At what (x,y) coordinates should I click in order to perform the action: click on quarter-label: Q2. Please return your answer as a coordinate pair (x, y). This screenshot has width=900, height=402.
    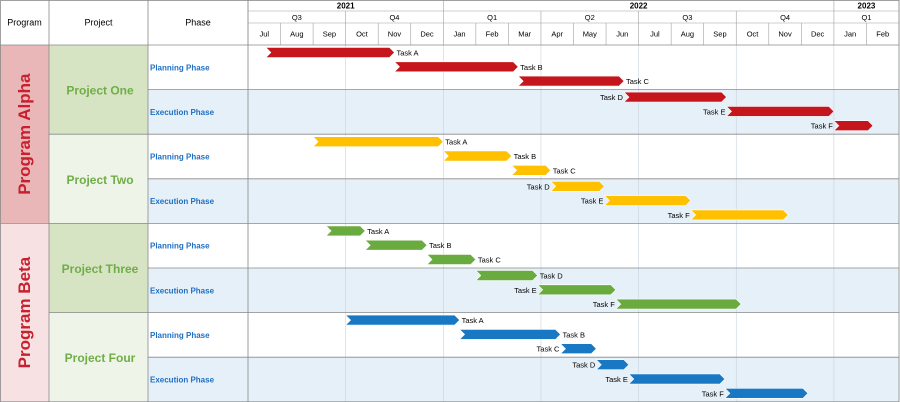
    Looking at the image, I should click on (590, 17).